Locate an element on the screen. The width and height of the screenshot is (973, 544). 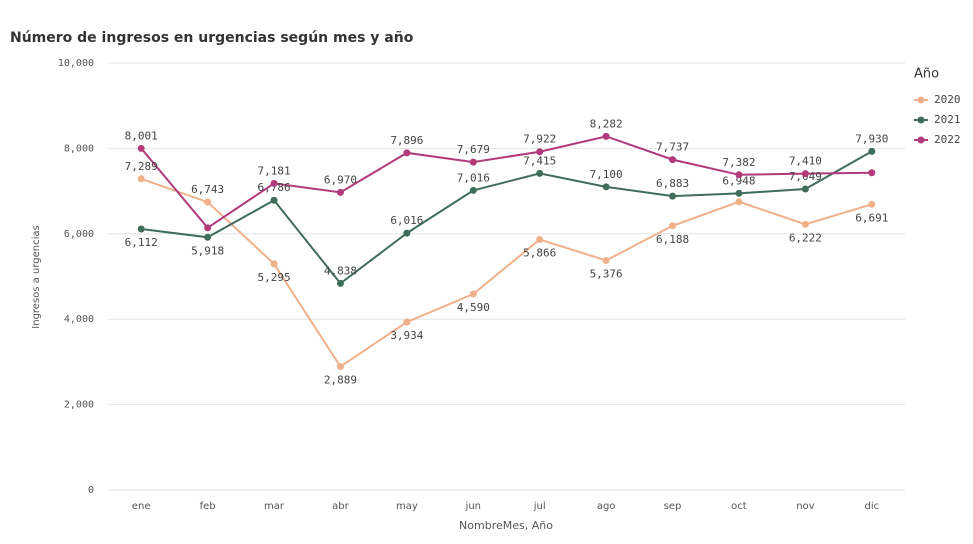
data-label: 7,410 is located at coordinates (805, 161).